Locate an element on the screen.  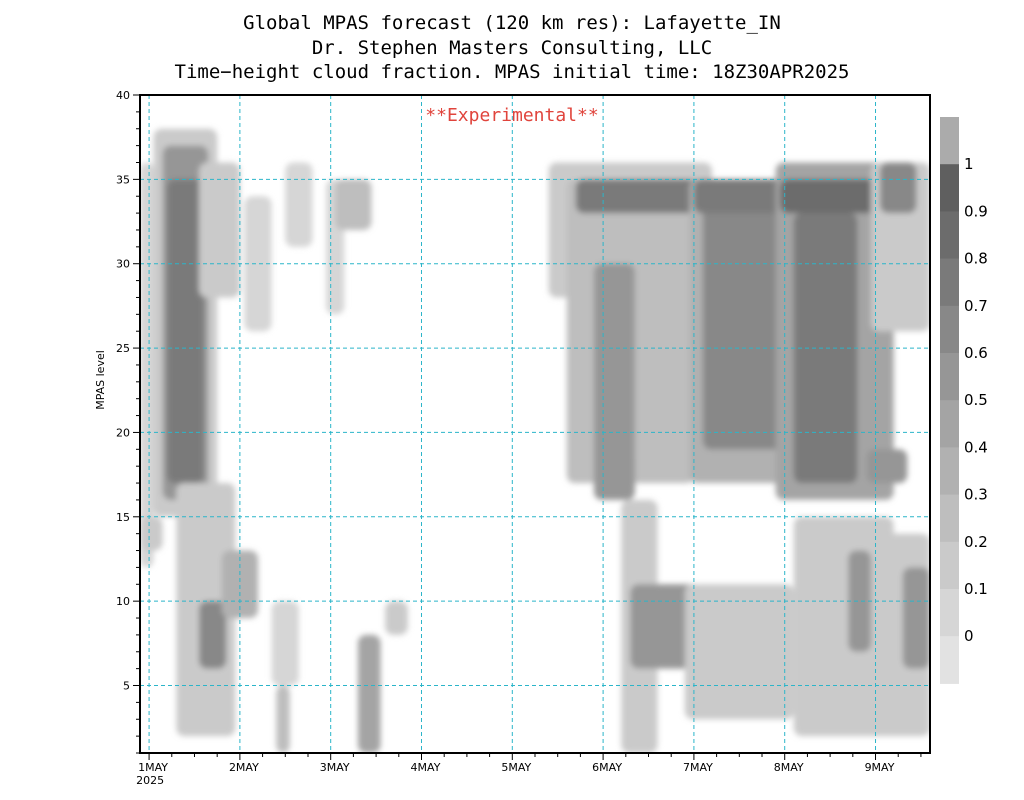
x-tick-label: 2MAY is located at coordinates (244, 767).